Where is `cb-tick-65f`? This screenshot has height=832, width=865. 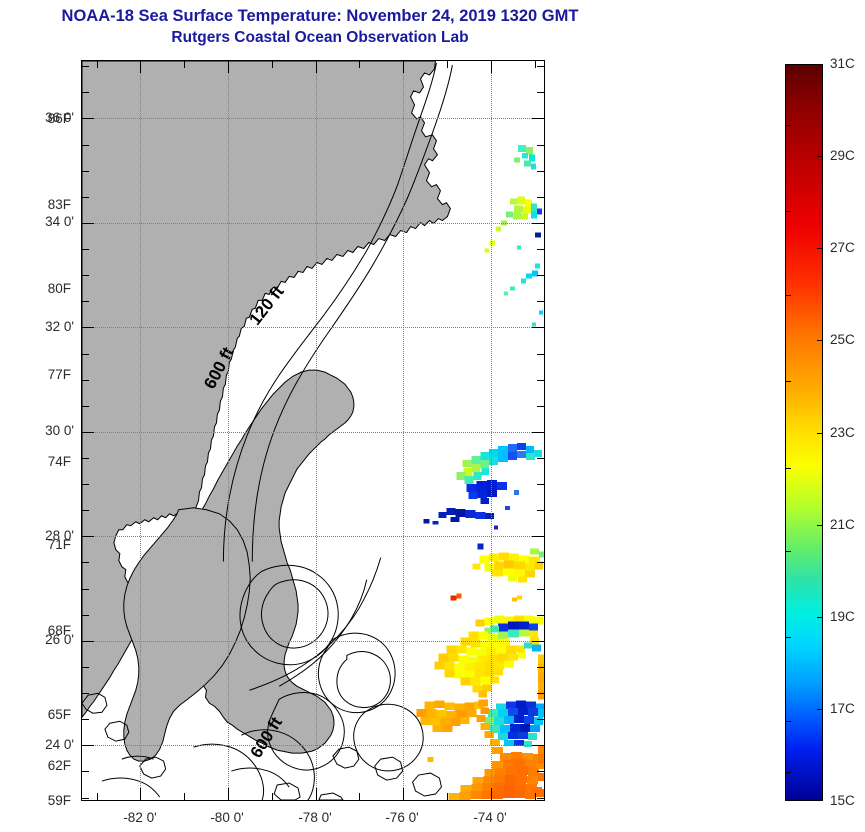 cb-tick-65f is located at coordinates (788, 721).